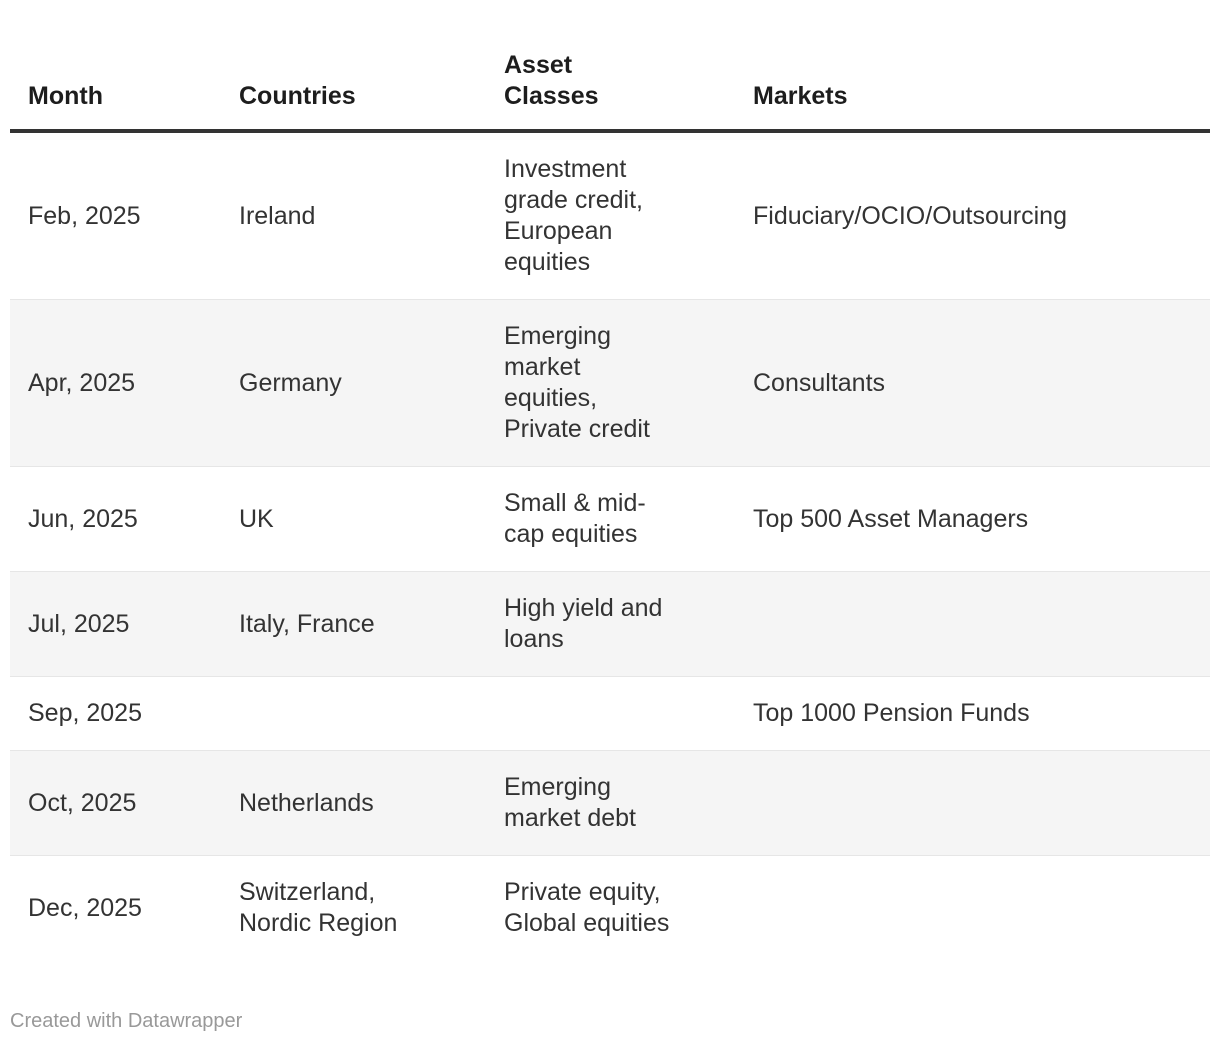  I want to click on cell-markets: Top 1000 Pension Funds, so click(891, 713).